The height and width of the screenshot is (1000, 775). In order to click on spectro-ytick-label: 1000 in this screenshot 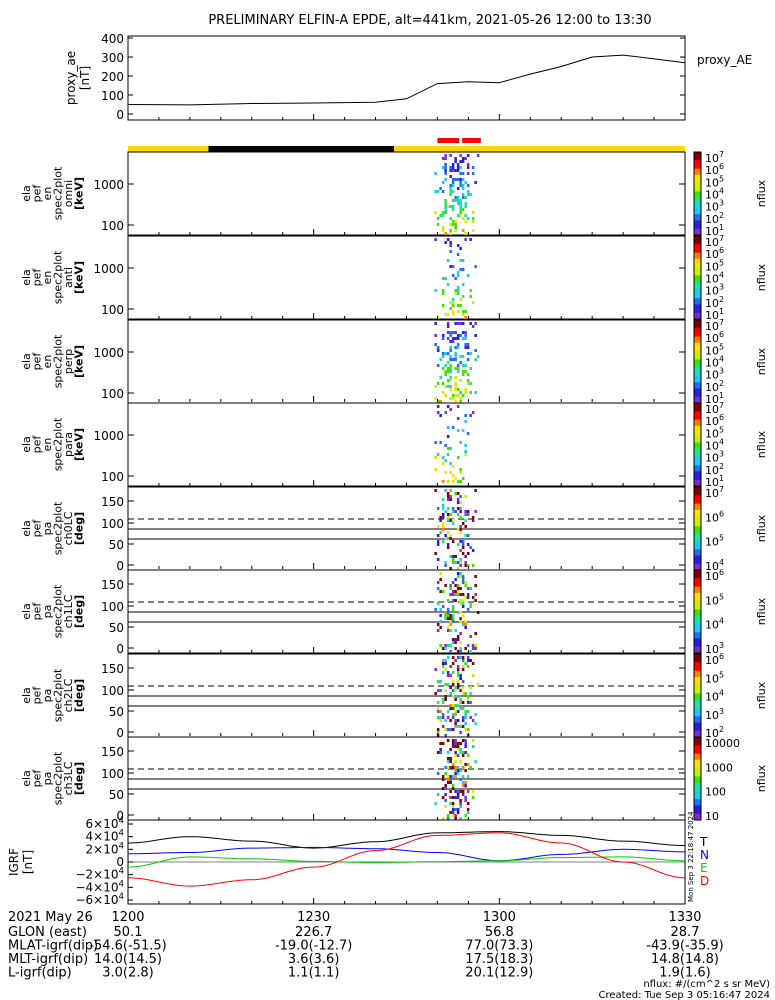, I will do `click(108, 436)`.